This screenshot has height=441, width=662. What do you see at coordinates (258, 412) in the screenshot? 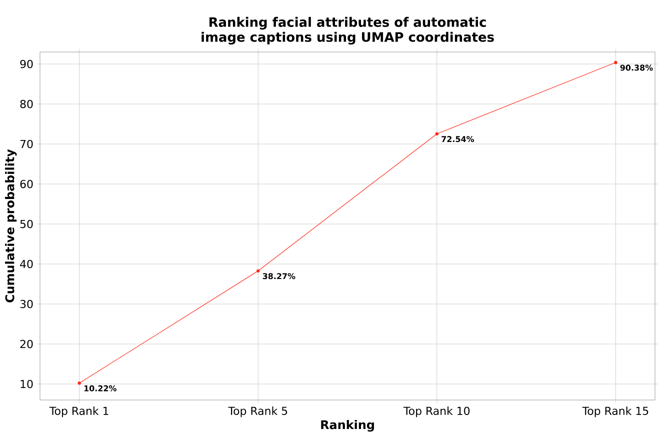
I see `x-tick-label: Top Rank 5` at bounding box center [258, 412].